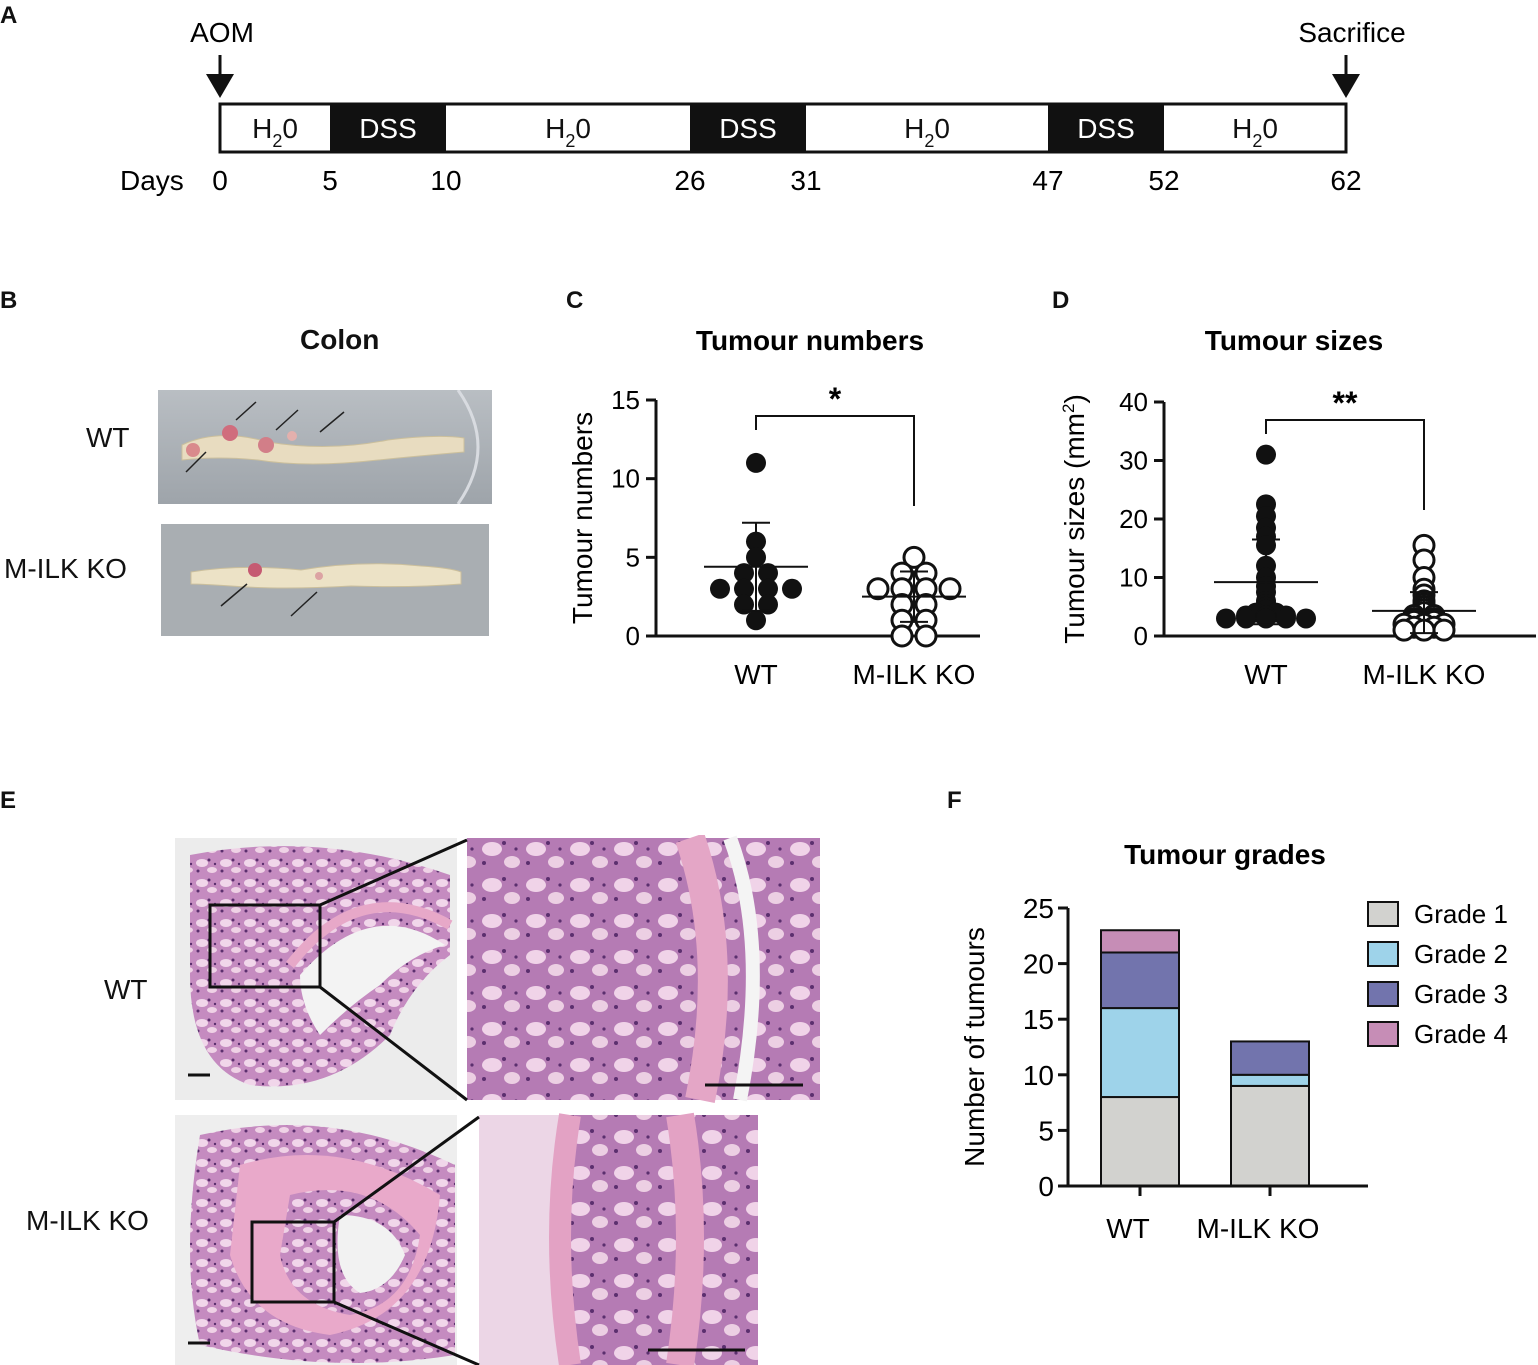  Describe the element at coordinates (265, 946) in the screenshot. I see `wt-zoom-box` at that location.